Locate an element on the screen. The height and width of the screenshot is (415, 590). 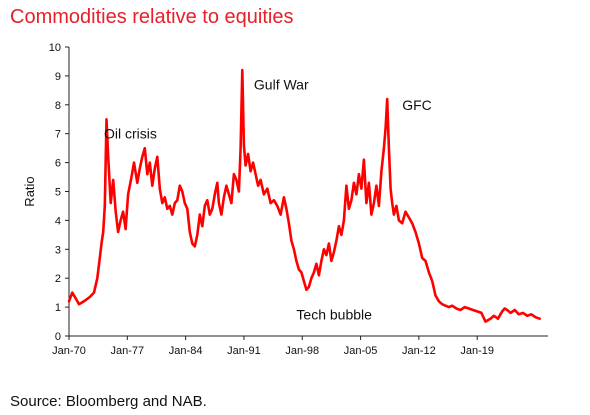
y-axis: 0 1 2 3 4 5 6 7 8 9 10 is located at coordinates (59, 192).